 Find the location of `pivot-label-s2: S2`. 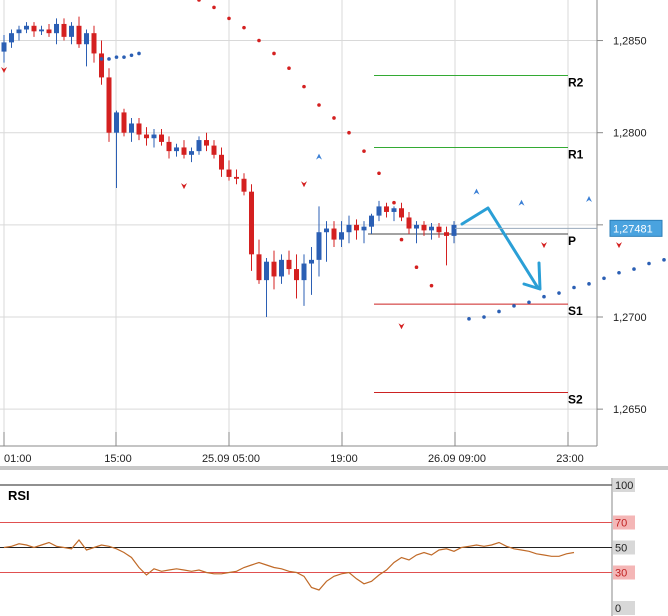

pivot-label-s2: S2 is located at coordinates (575, 400).